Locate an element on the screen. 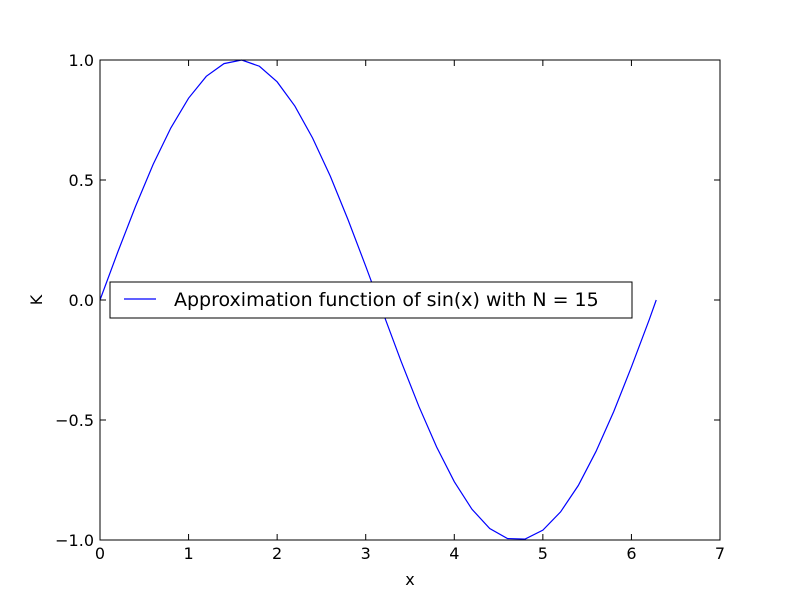 The image size is (800, 605). y-tick-label: −0.5 is located at coordinates (74, 420).